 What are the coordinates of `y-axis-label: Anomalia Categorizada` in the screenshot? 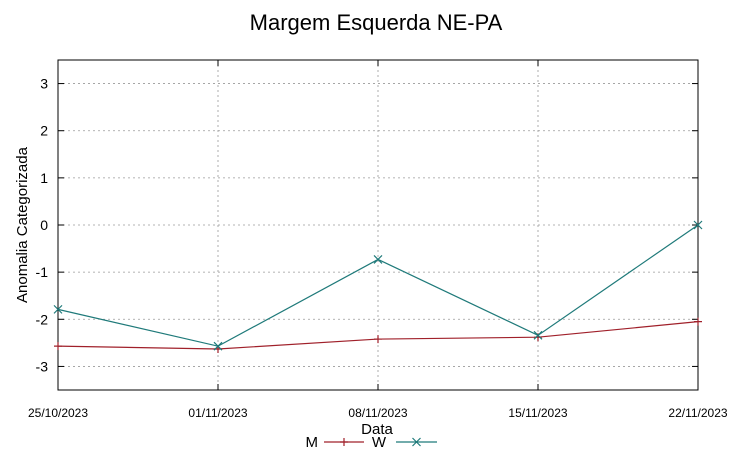 It's located at (22, 224).